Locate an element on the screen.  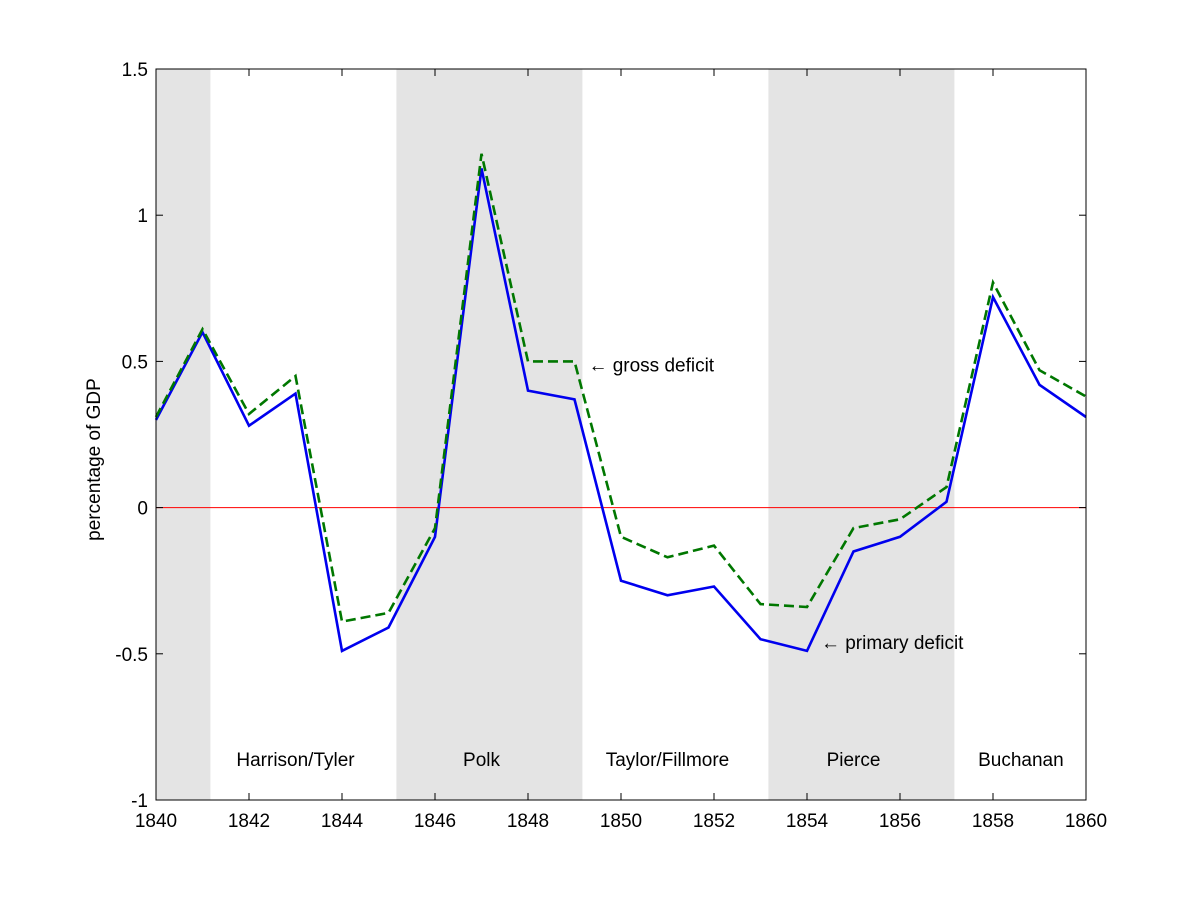
admin-label-buchanan: Buchanan is located at coordinates (1021, 760).